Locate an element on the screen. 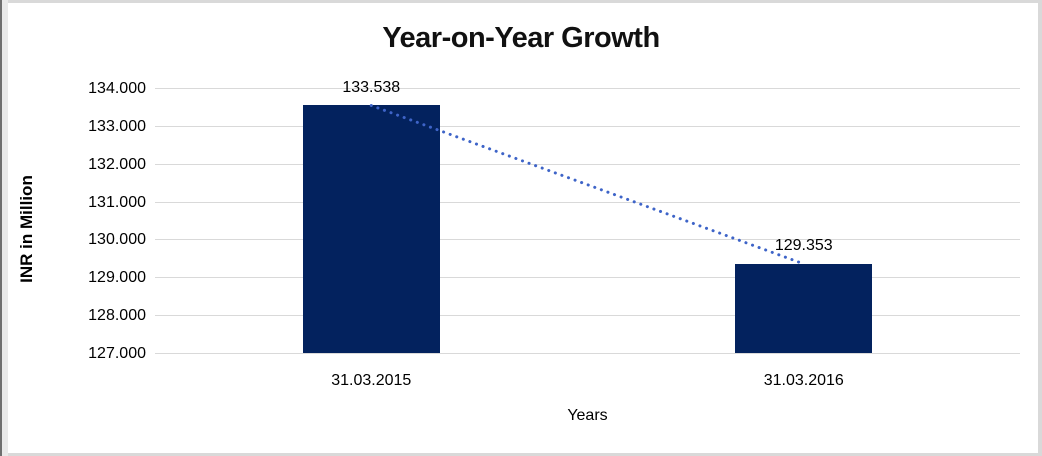 The width and height of the screenshot is (1042, 456). left-edge-stripe is located at coordinates (4, 228).